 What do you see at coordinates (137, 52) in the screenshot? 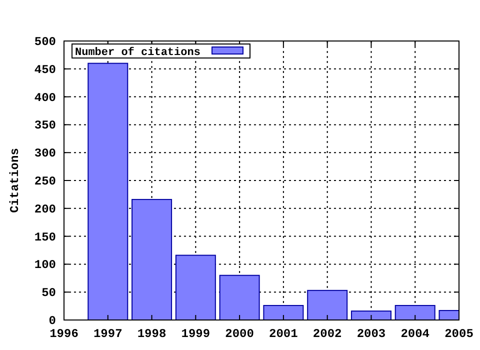
I see `legend-label: Number of citations` at bounding box center [137, 52].